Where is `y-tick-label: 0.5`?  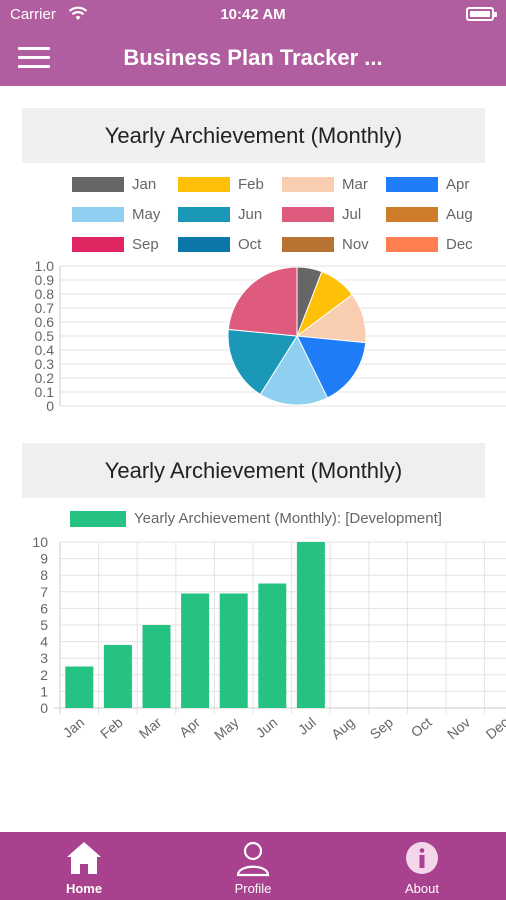 y-tick-label: 0.5 is located at coordinates (45, 336).